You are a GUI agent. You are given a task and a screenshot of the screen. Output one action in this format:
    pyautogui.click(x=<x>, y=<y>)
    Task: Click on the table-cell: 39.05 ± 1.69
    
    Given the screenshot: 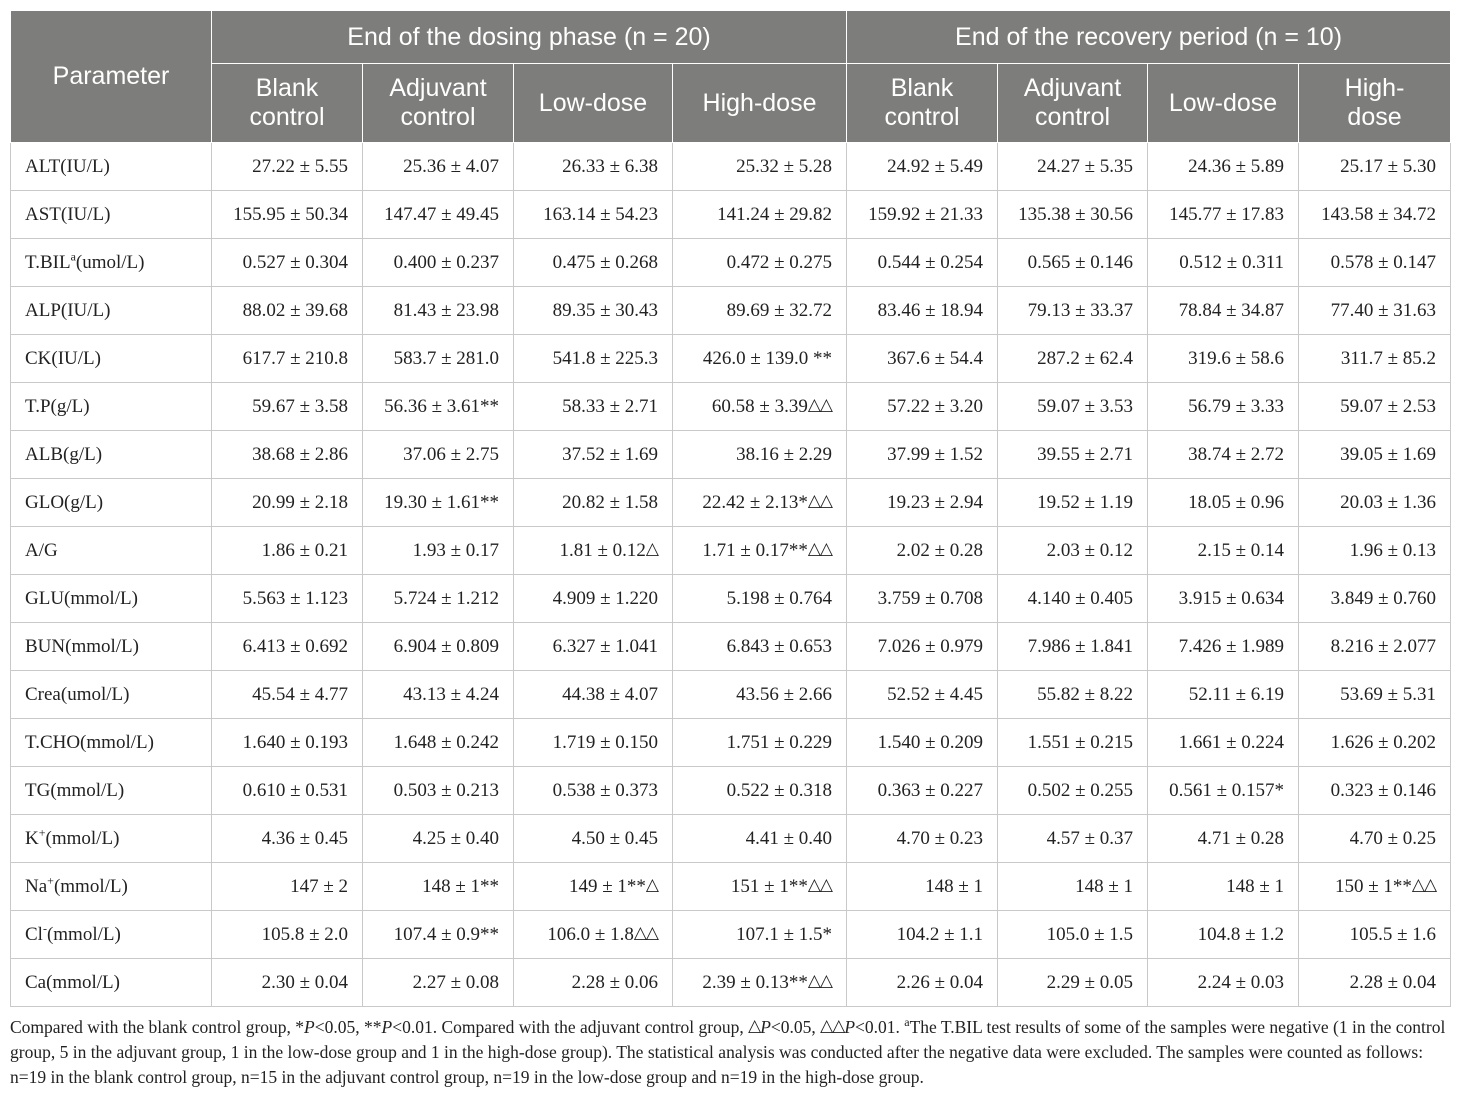 What is the action you would take?
    pyautogui.click(x=1375, y=454)
    